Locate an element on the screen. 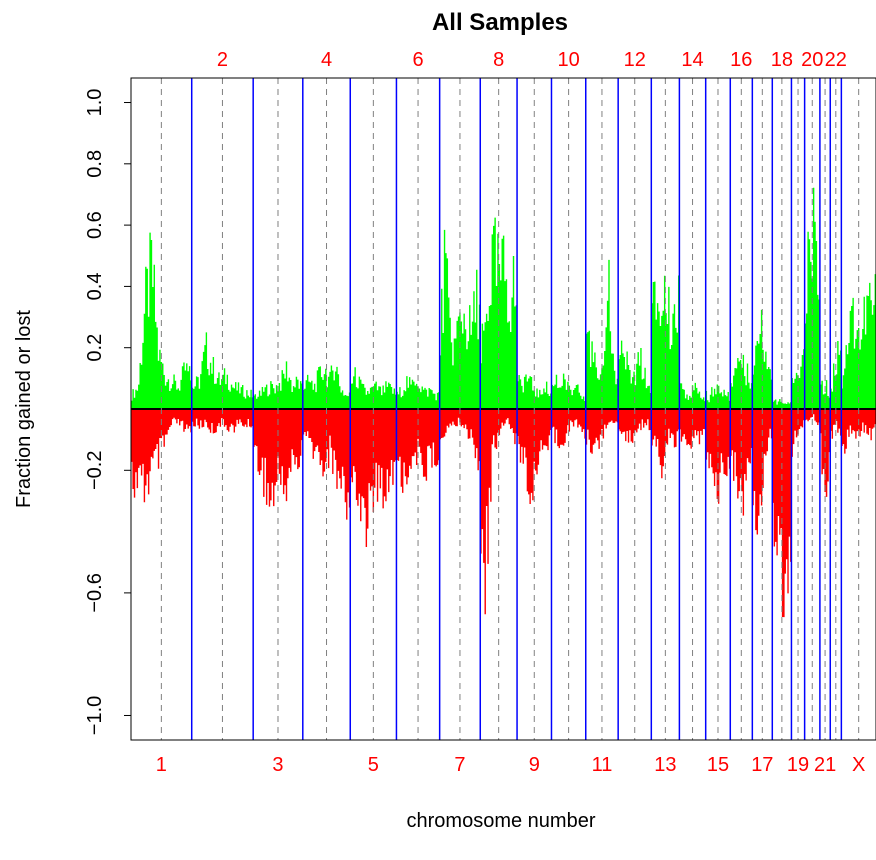  chromosome-label-2: 2 is located at coordinates (222, 60).